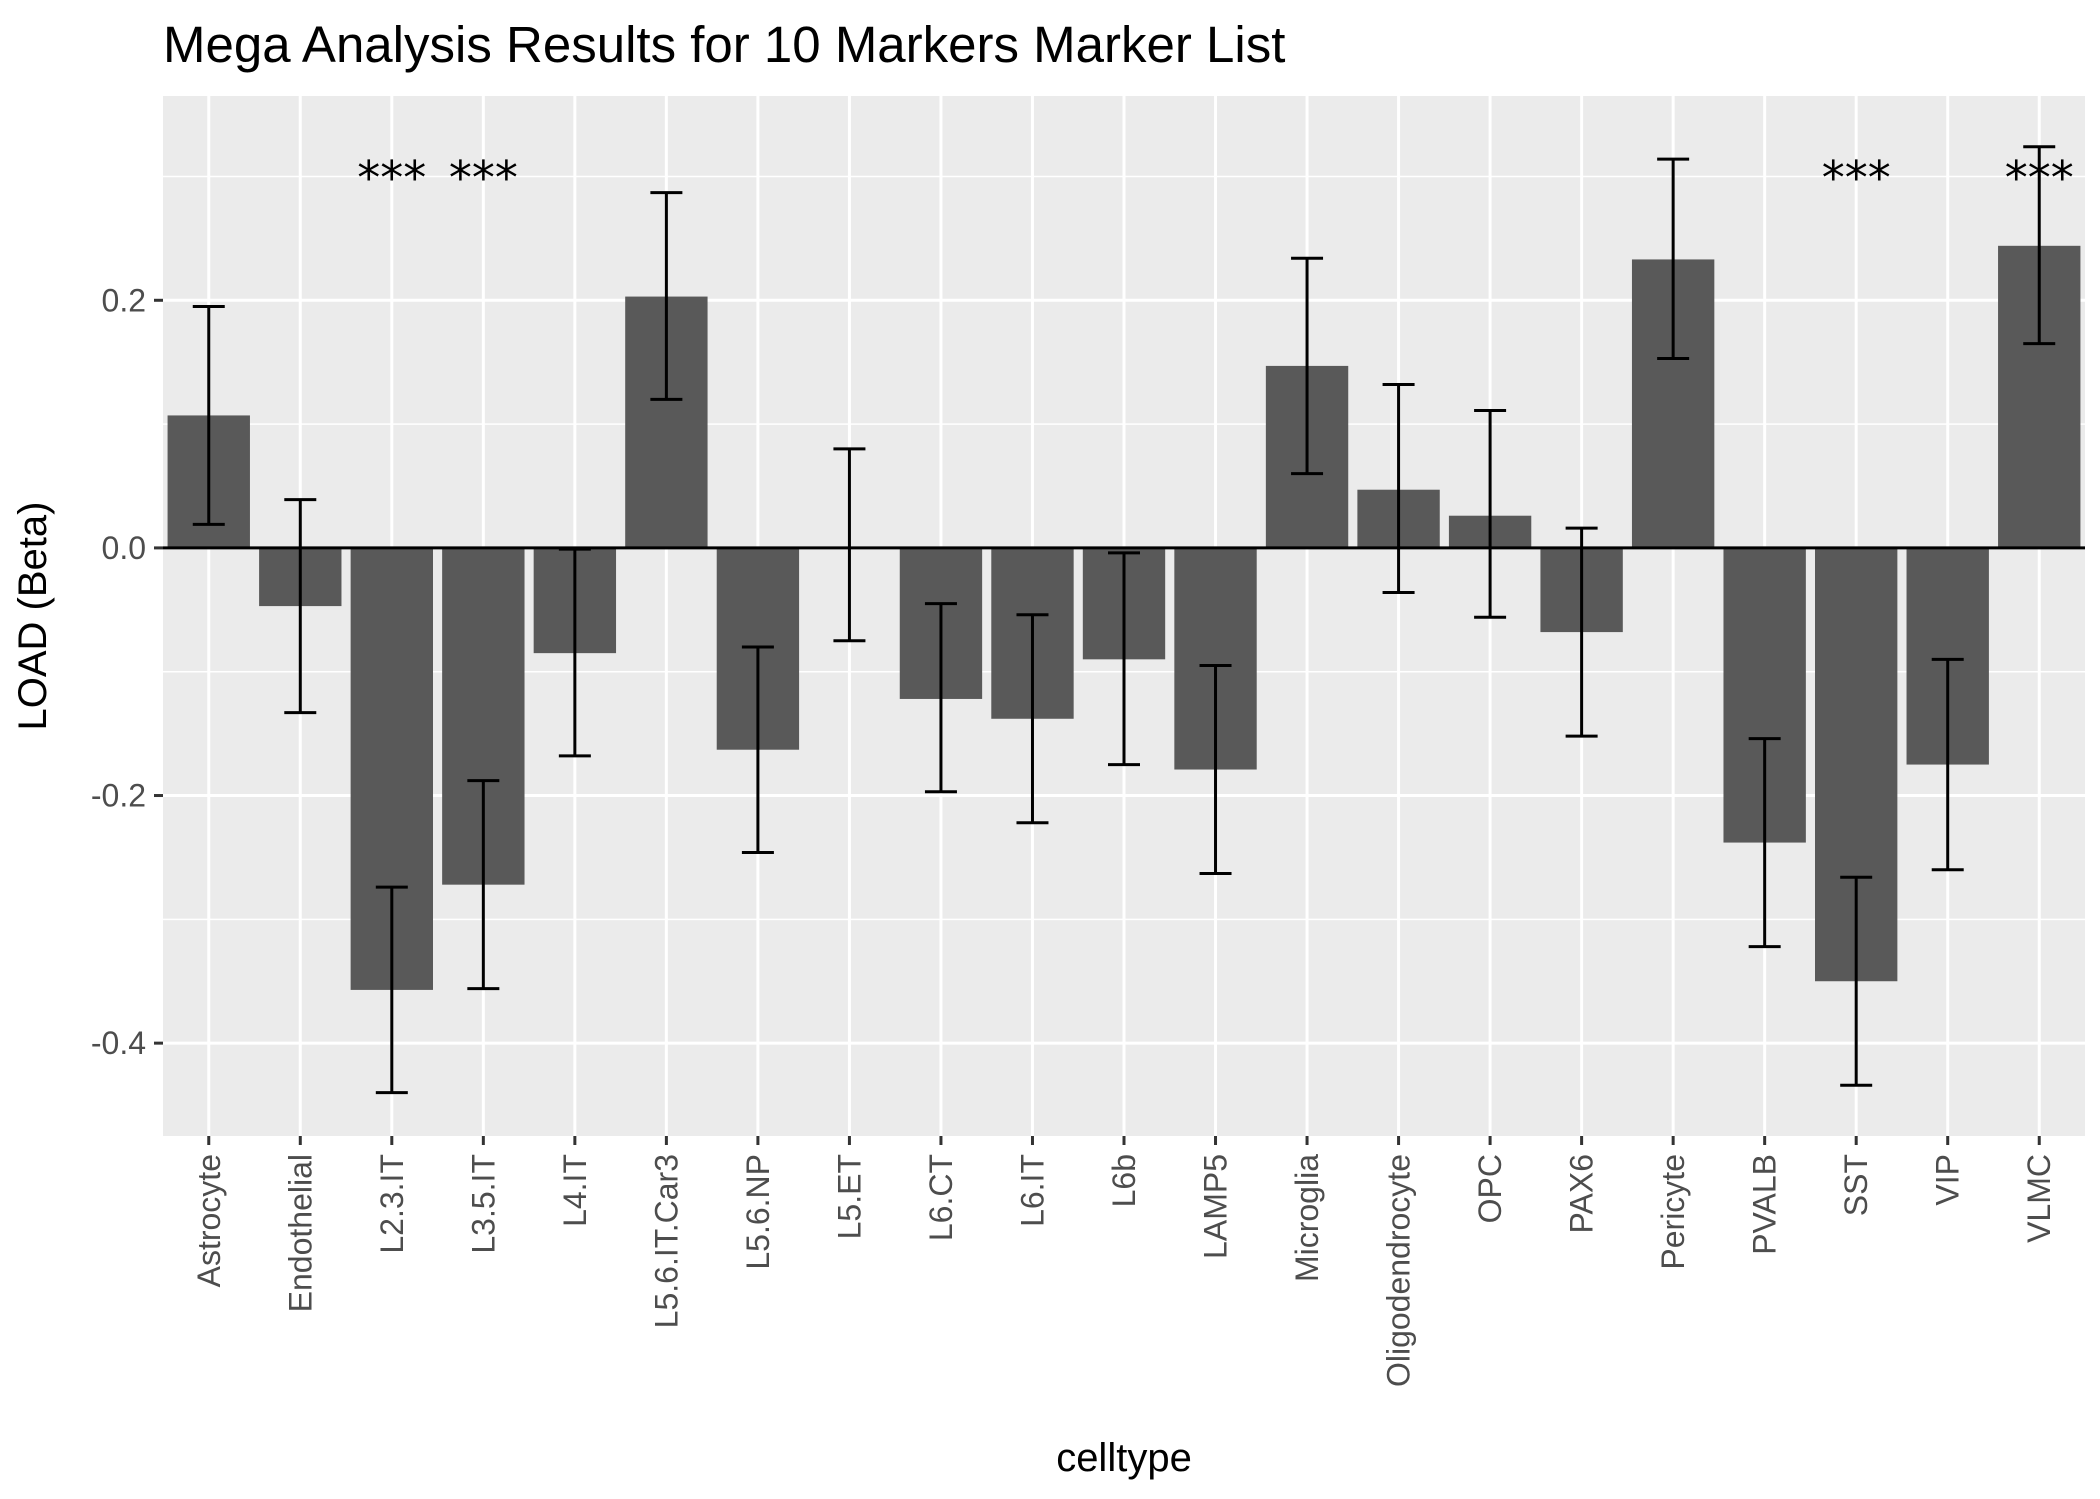 Image resolution: width=2100 pixels, height=1499 pixels. I want to click on x-tick-label: PAX6, so click(1582, 1193).